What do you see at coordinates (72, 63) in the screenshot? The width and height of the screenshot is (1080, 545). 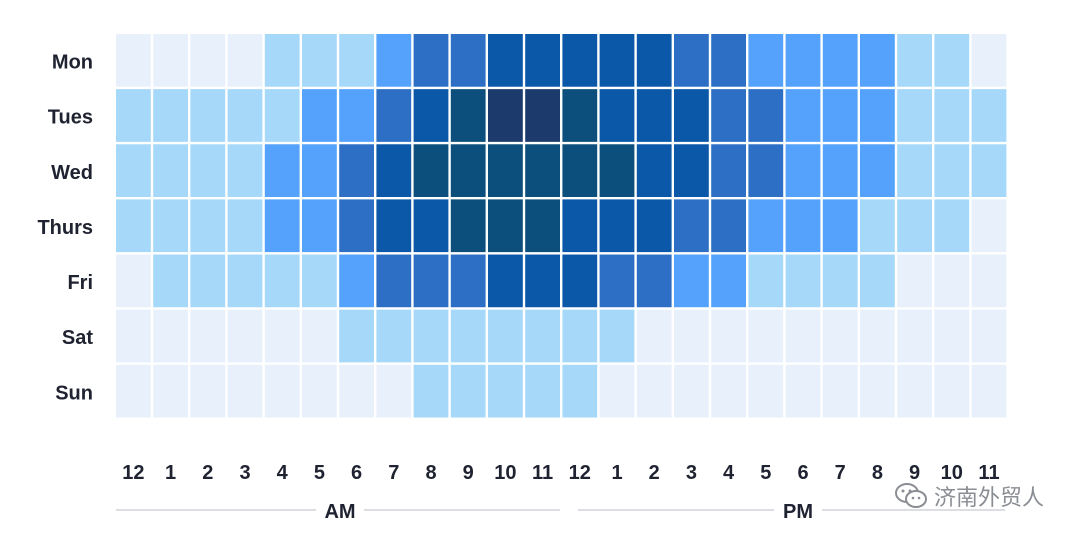 I see `day-label-mon: Mon` at bounding box center [72, 63].